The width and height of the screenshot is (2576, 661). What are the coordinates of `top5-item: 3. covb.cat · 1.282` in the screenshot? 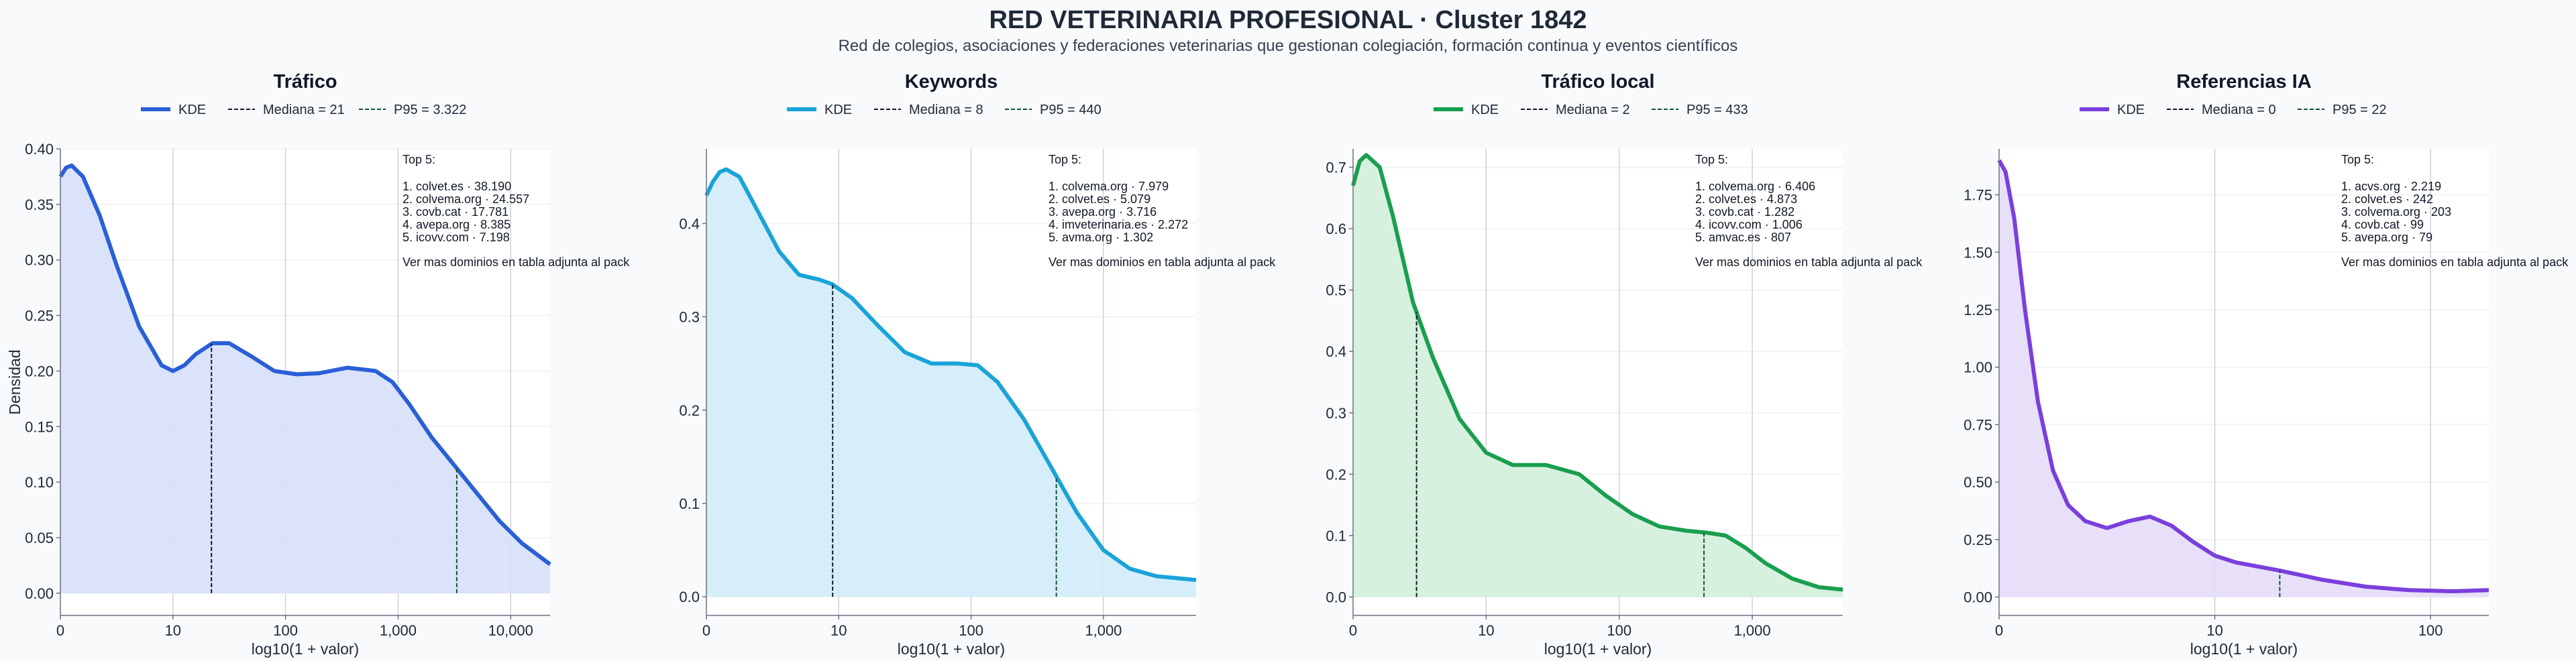 It's located at (1744, 212).